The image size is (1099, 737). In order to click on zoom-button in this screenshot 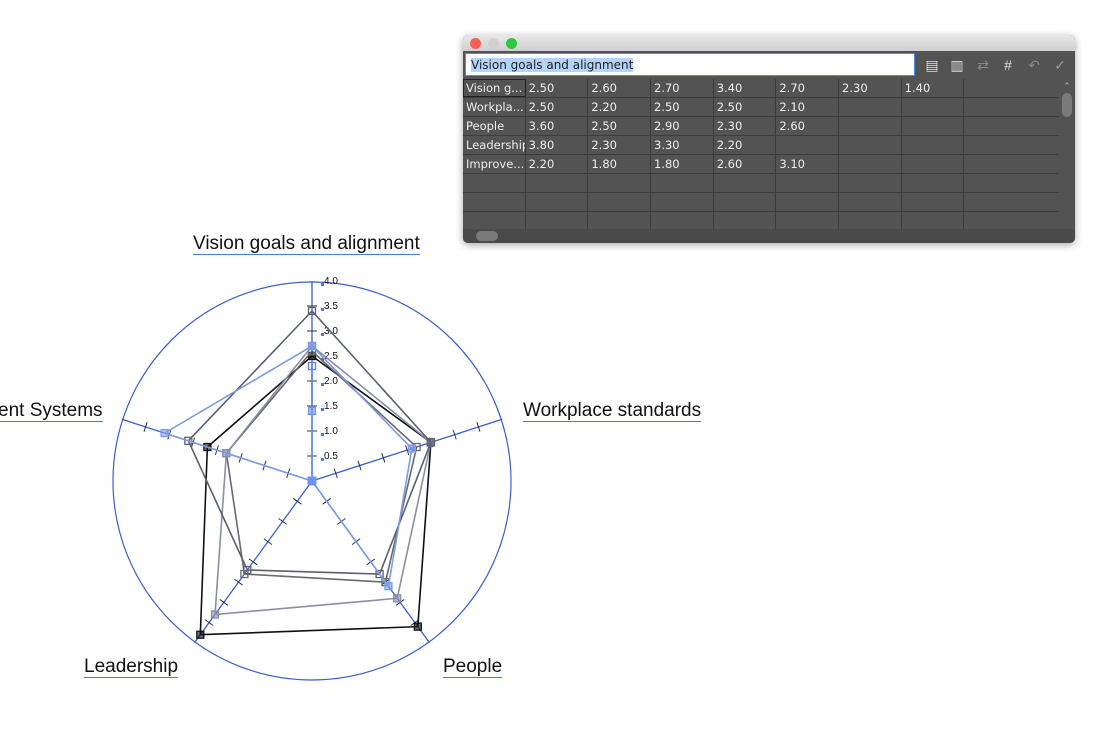, I will do `click(511, 43)`.